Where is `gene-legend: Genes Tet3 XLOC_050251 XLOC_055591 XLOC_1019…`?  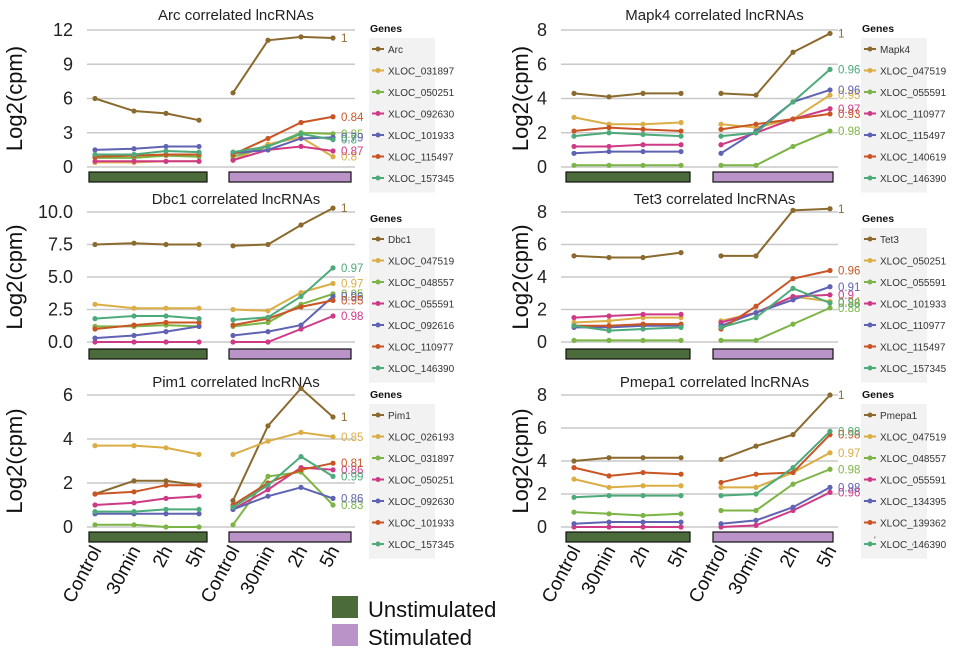 gene-legend: Genes Tet3 XLOC_050251 XLOC_055591 XLOC_1019… is located at coordinates (904, 298).